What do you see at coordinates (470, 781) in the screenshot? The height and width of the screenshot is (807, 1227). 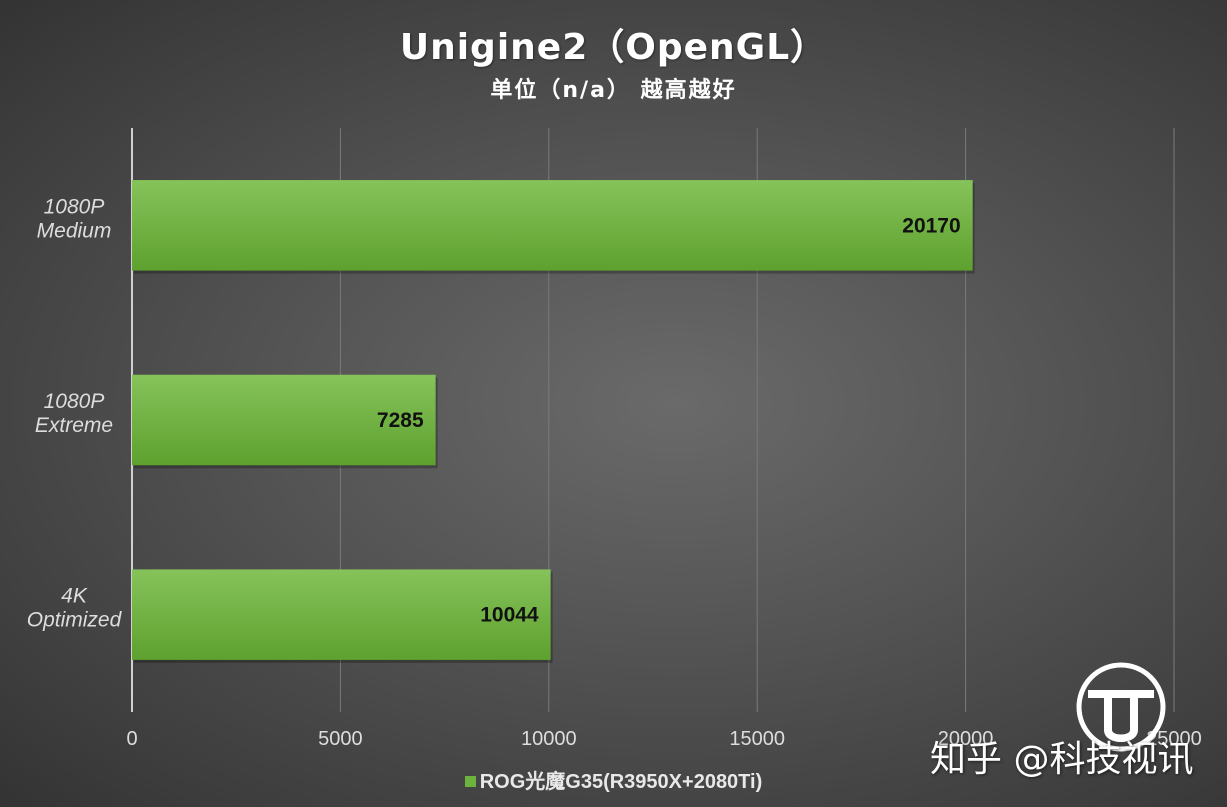 I see `legend-swatch` at bounding box center [470, 781].